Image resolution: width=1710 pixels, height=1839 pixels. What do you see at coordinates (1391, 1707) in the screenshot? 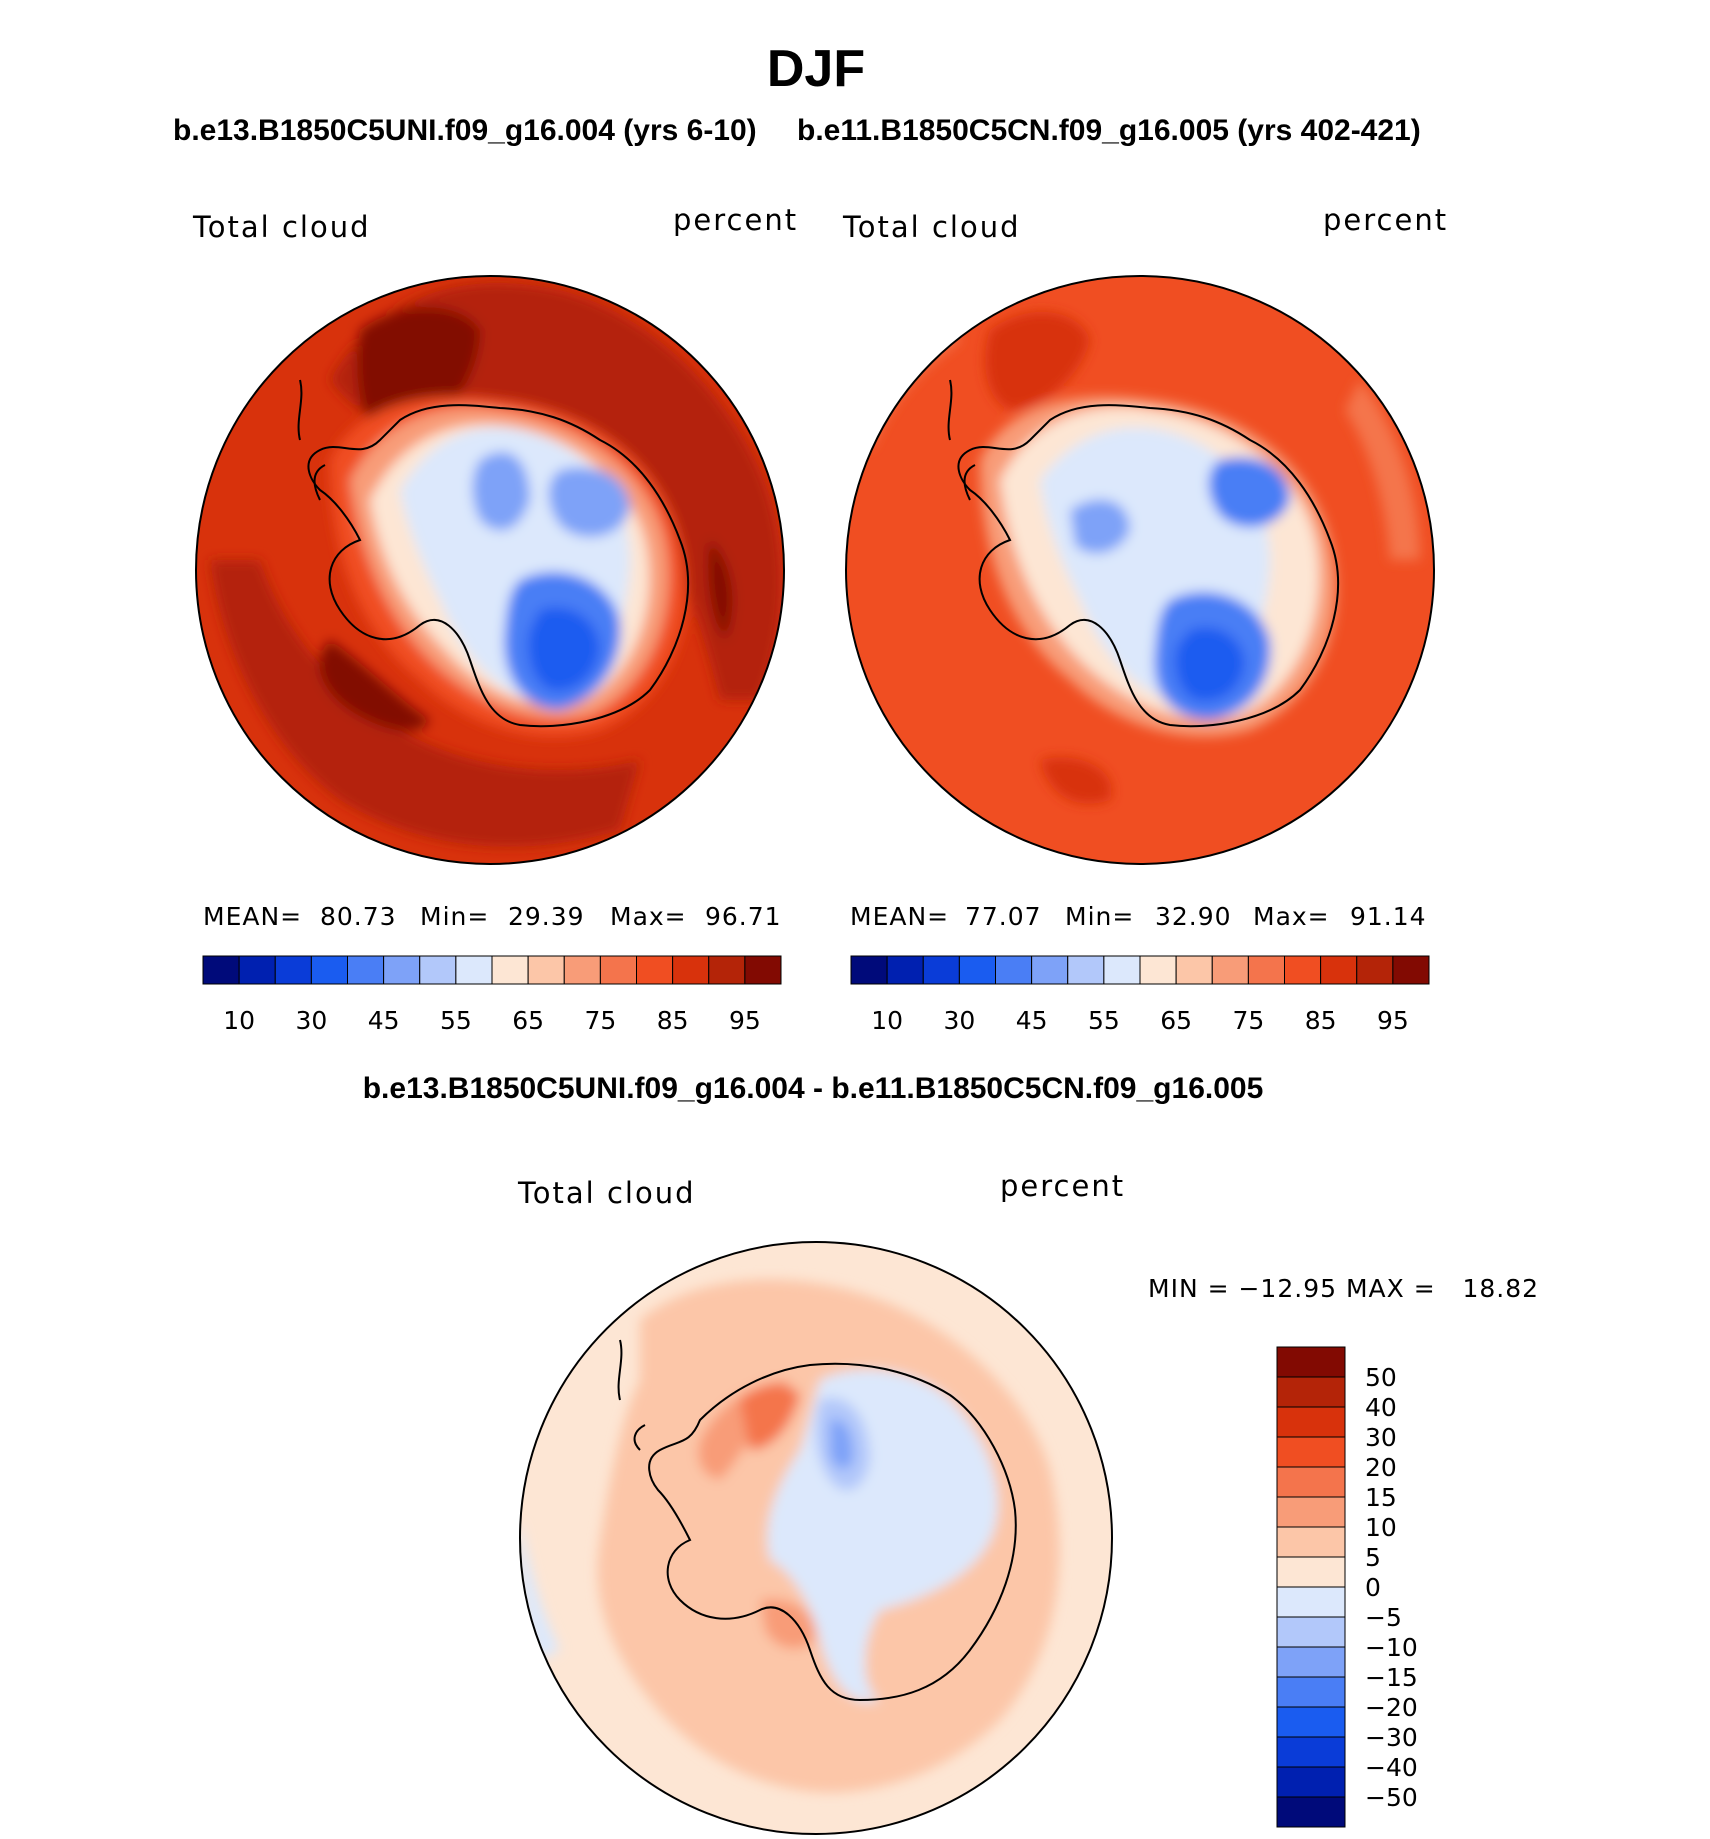
I see `colorbar-tick-label: −20` at bounding box center [1391, 1707].